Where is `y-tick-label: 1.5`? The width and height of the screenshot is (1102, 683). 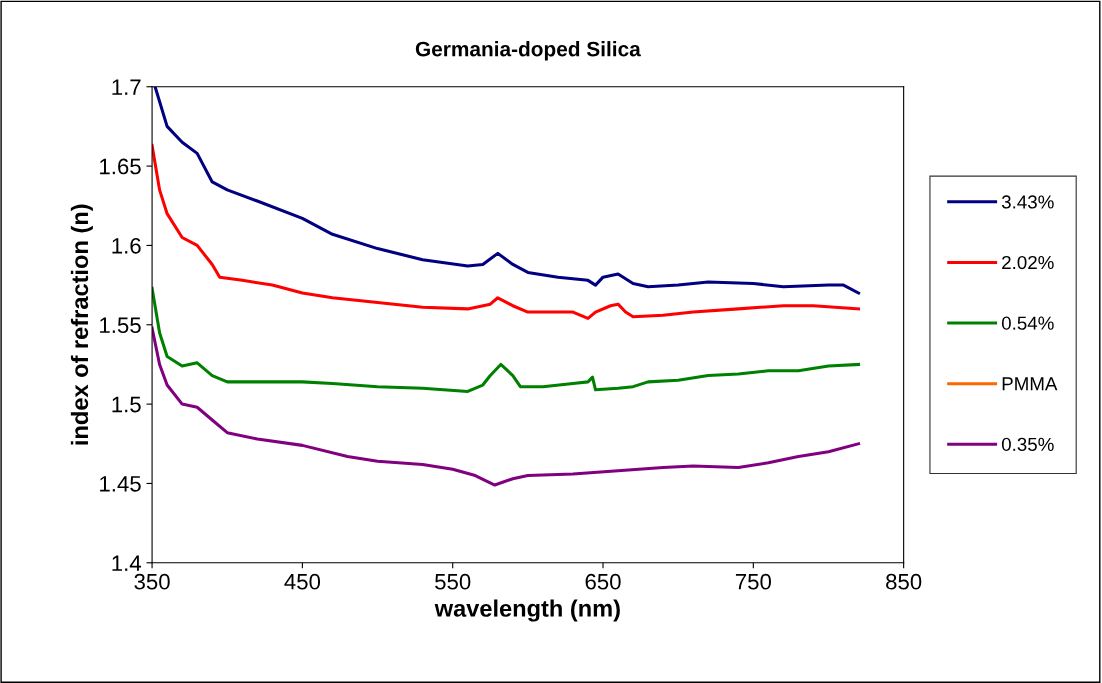 y-tick-label: 1.5 is located at coordinates (126, 404).